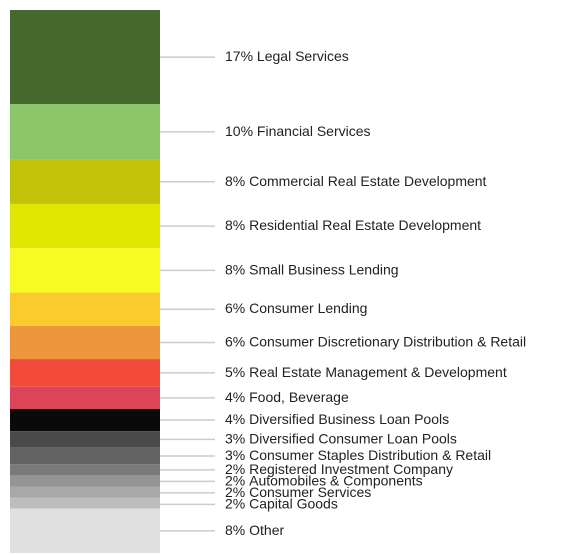 Image resolution: width=572 pixels, height=555 pixels. Describe the element at coordinates (351, 469) in the screenshot. I see `category-label: Registered Investment Company` at that location.